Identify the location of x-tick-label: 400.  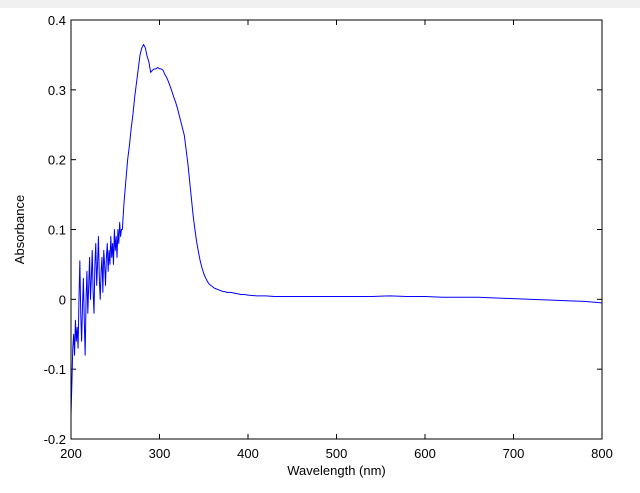
(248, 453).